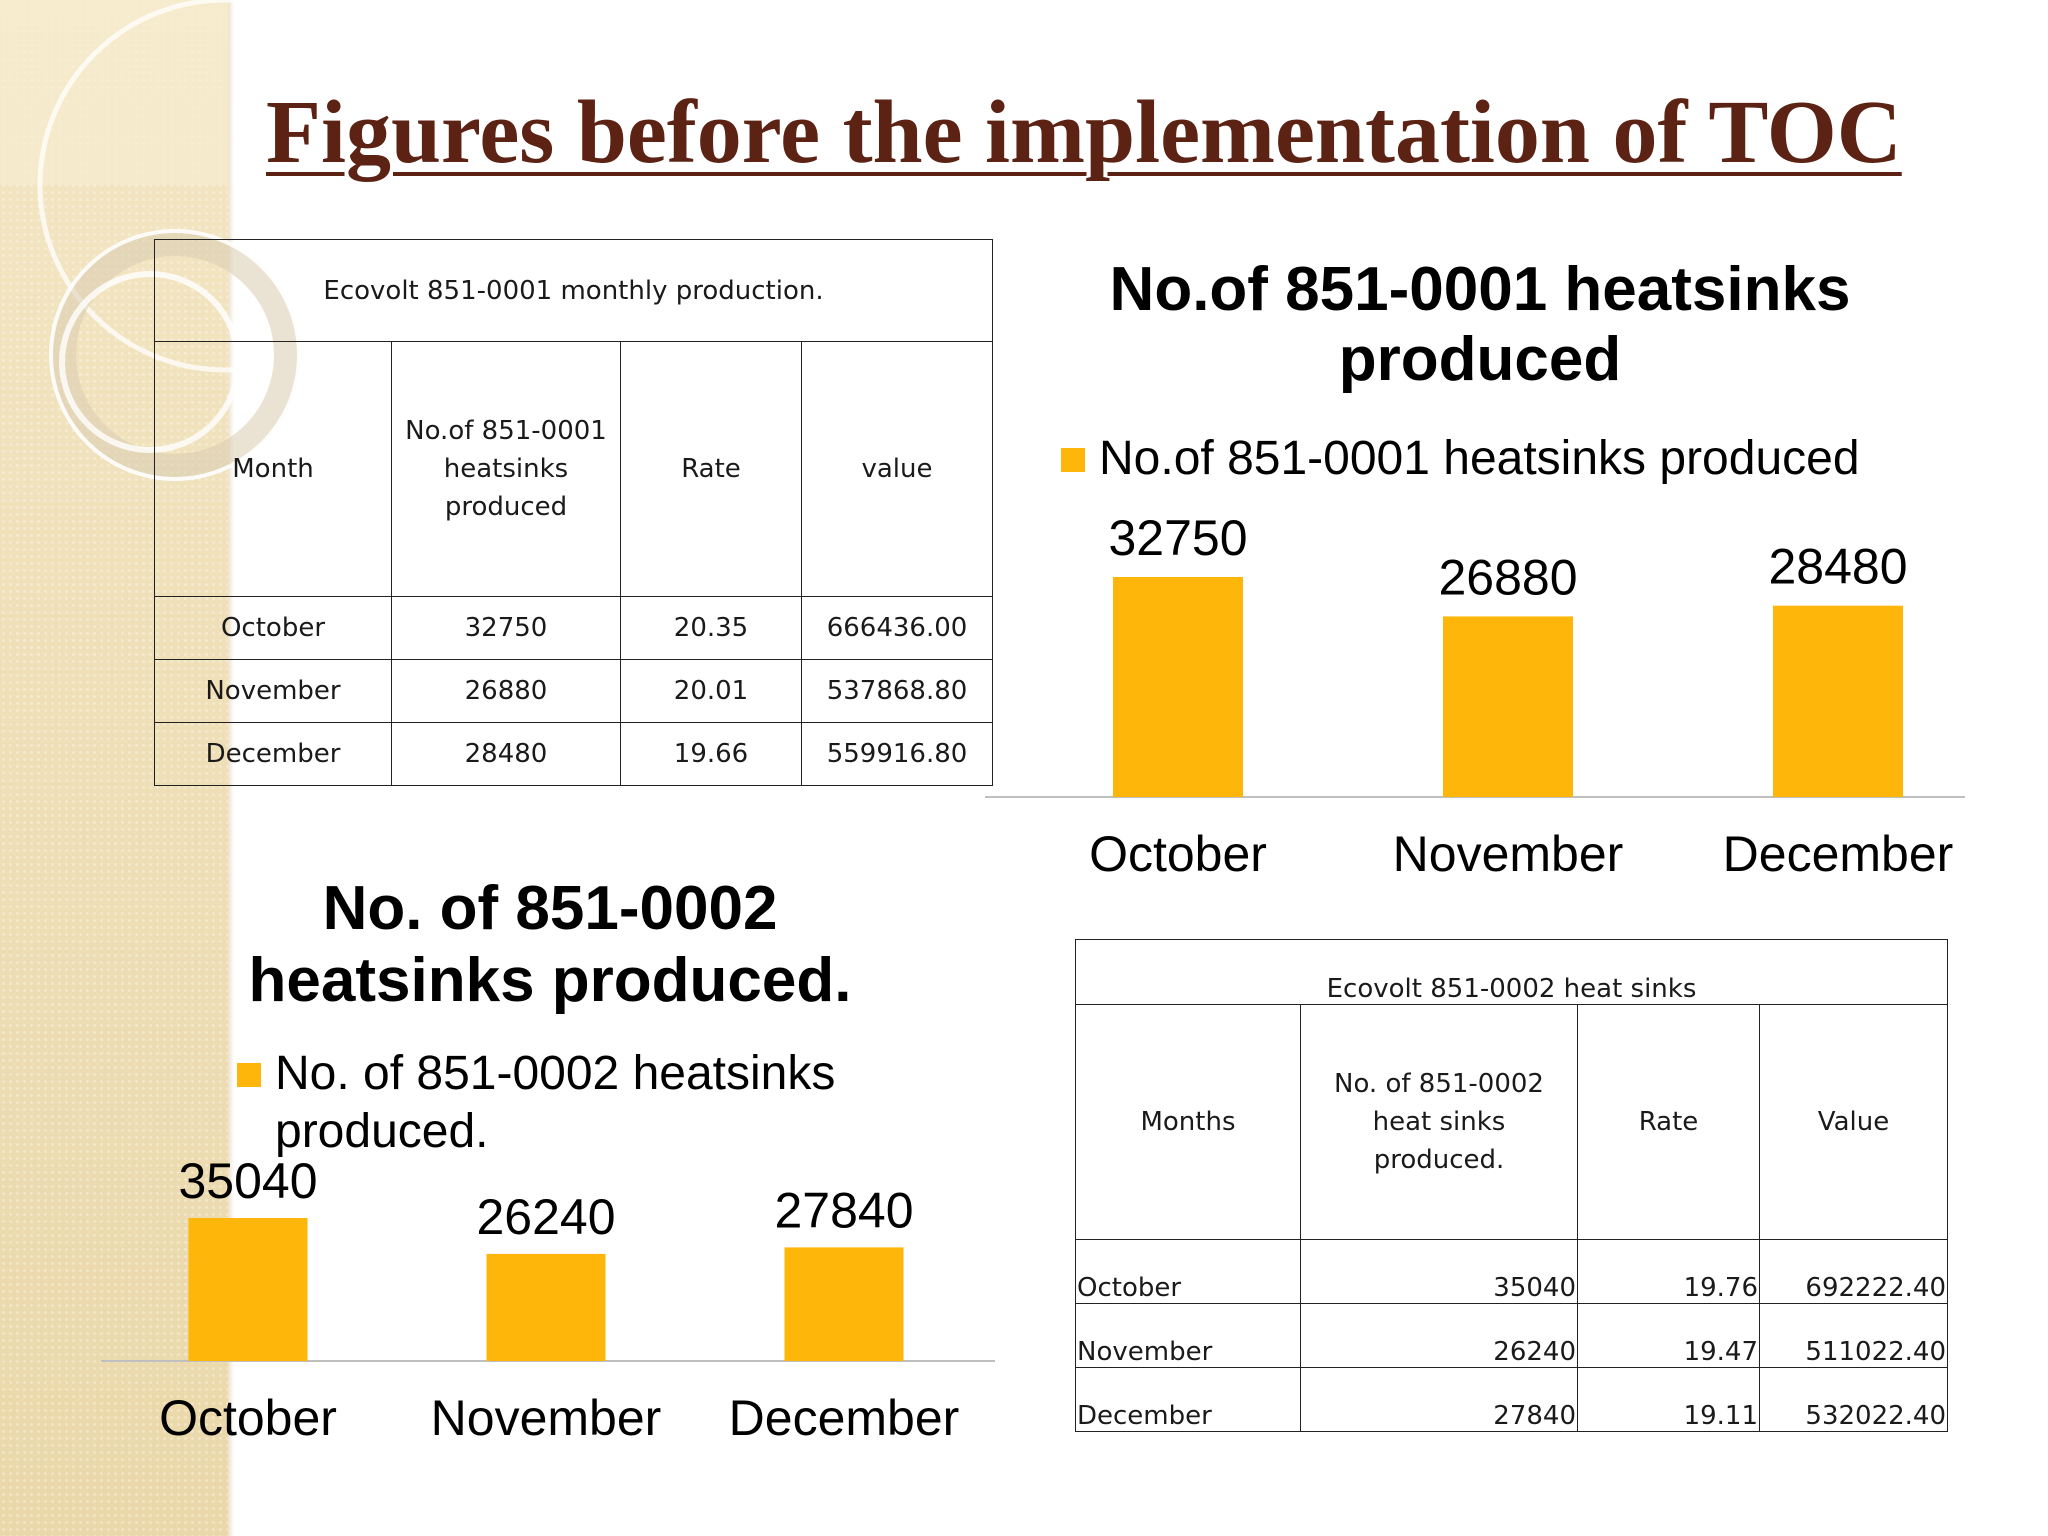 This screenshot has height=1536, width=2048. Describe the element at coordinates (711, 691) in the screenshot. I see `cell-rate: 20.01` at that location.